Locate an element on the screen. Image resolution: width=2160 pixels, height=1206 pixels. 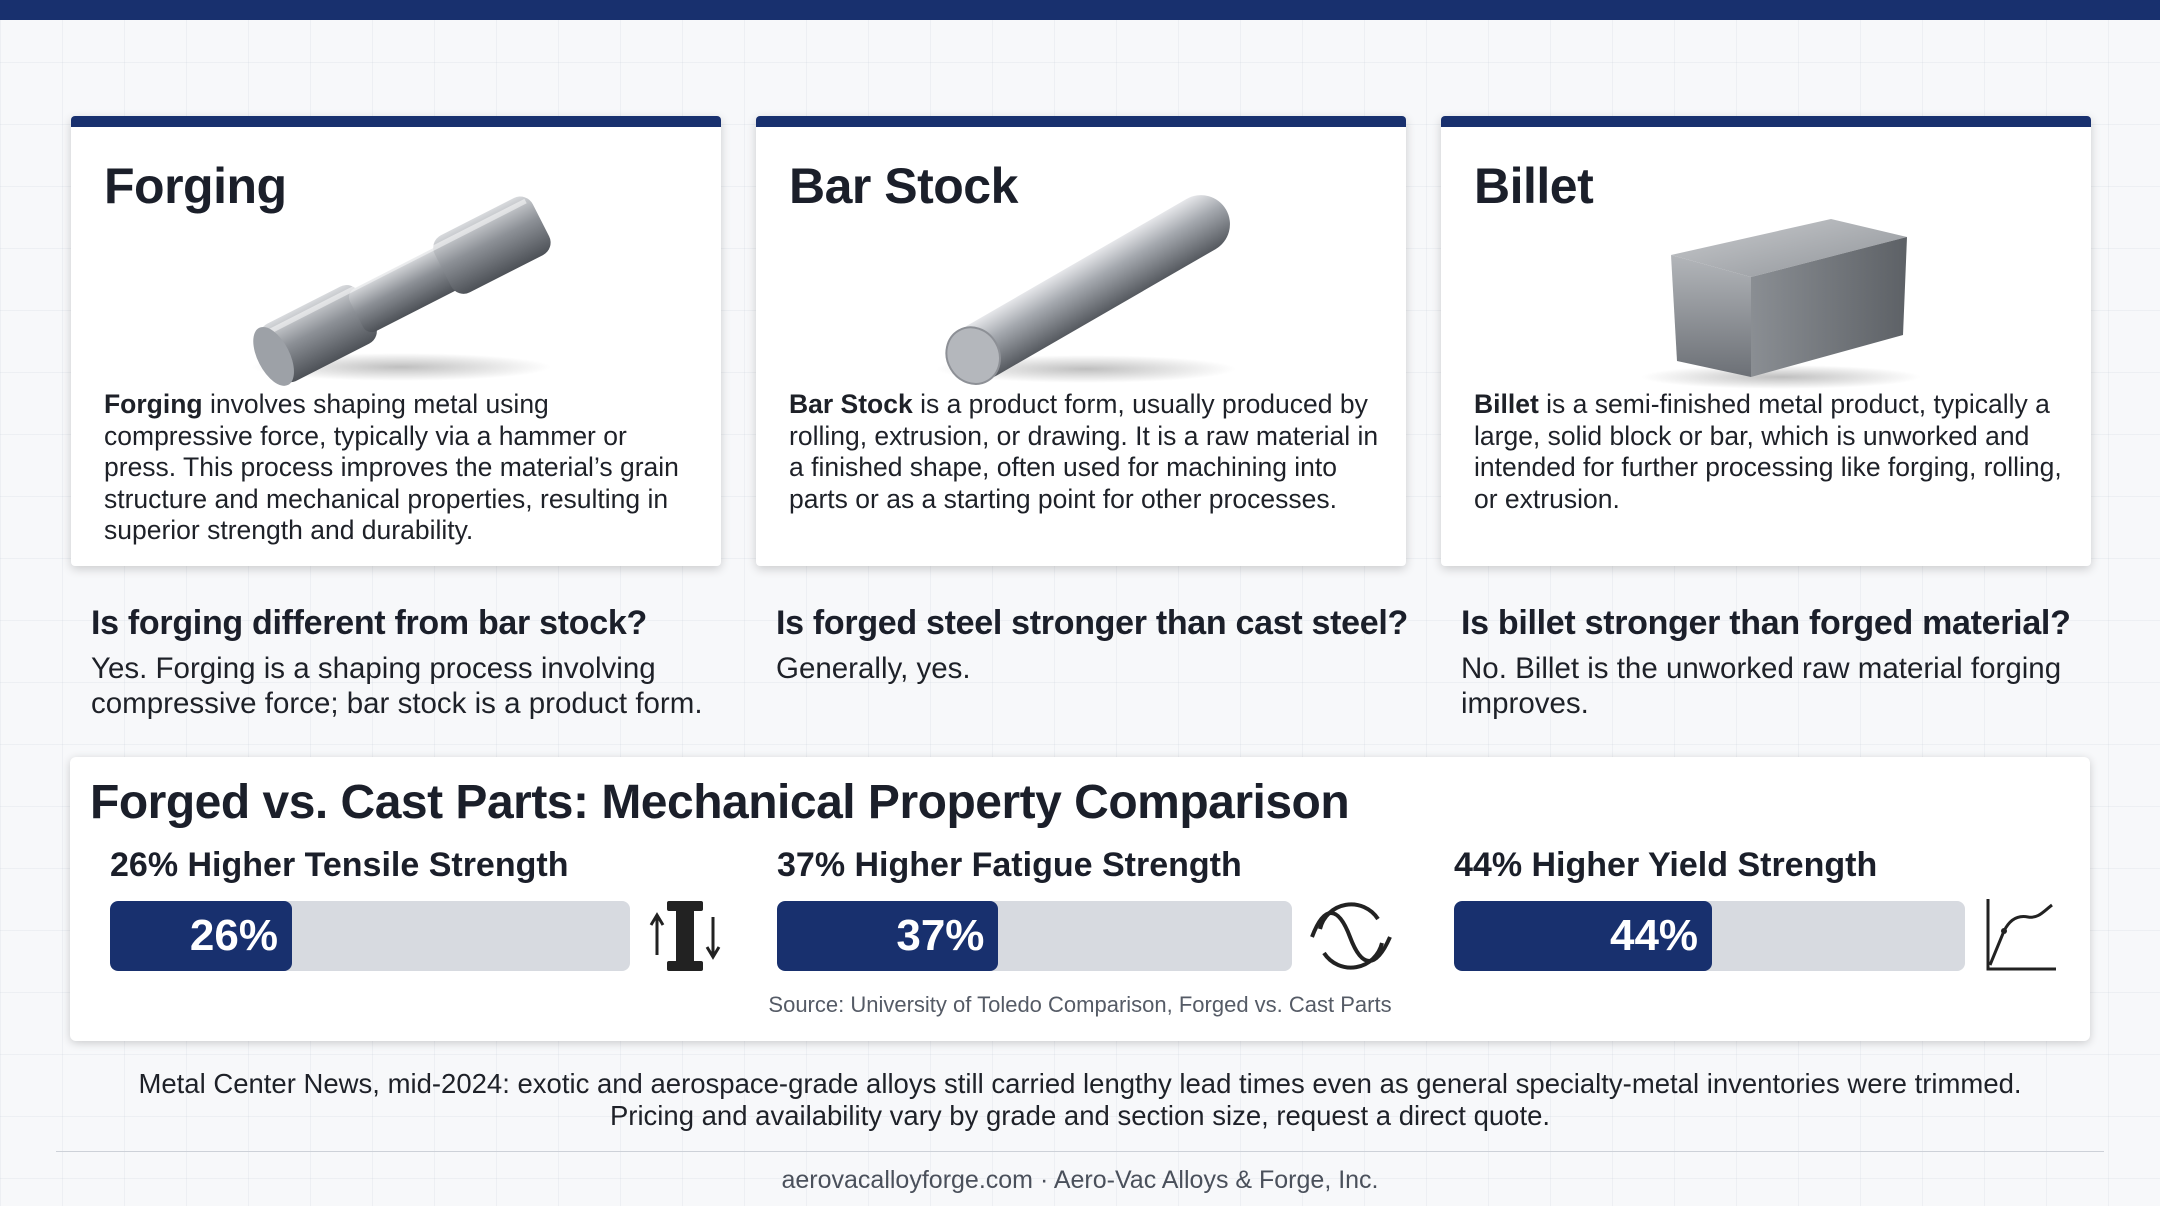
metric-label-yield: 44% Higher Yield Strength is located at coordinates (1666, 865).